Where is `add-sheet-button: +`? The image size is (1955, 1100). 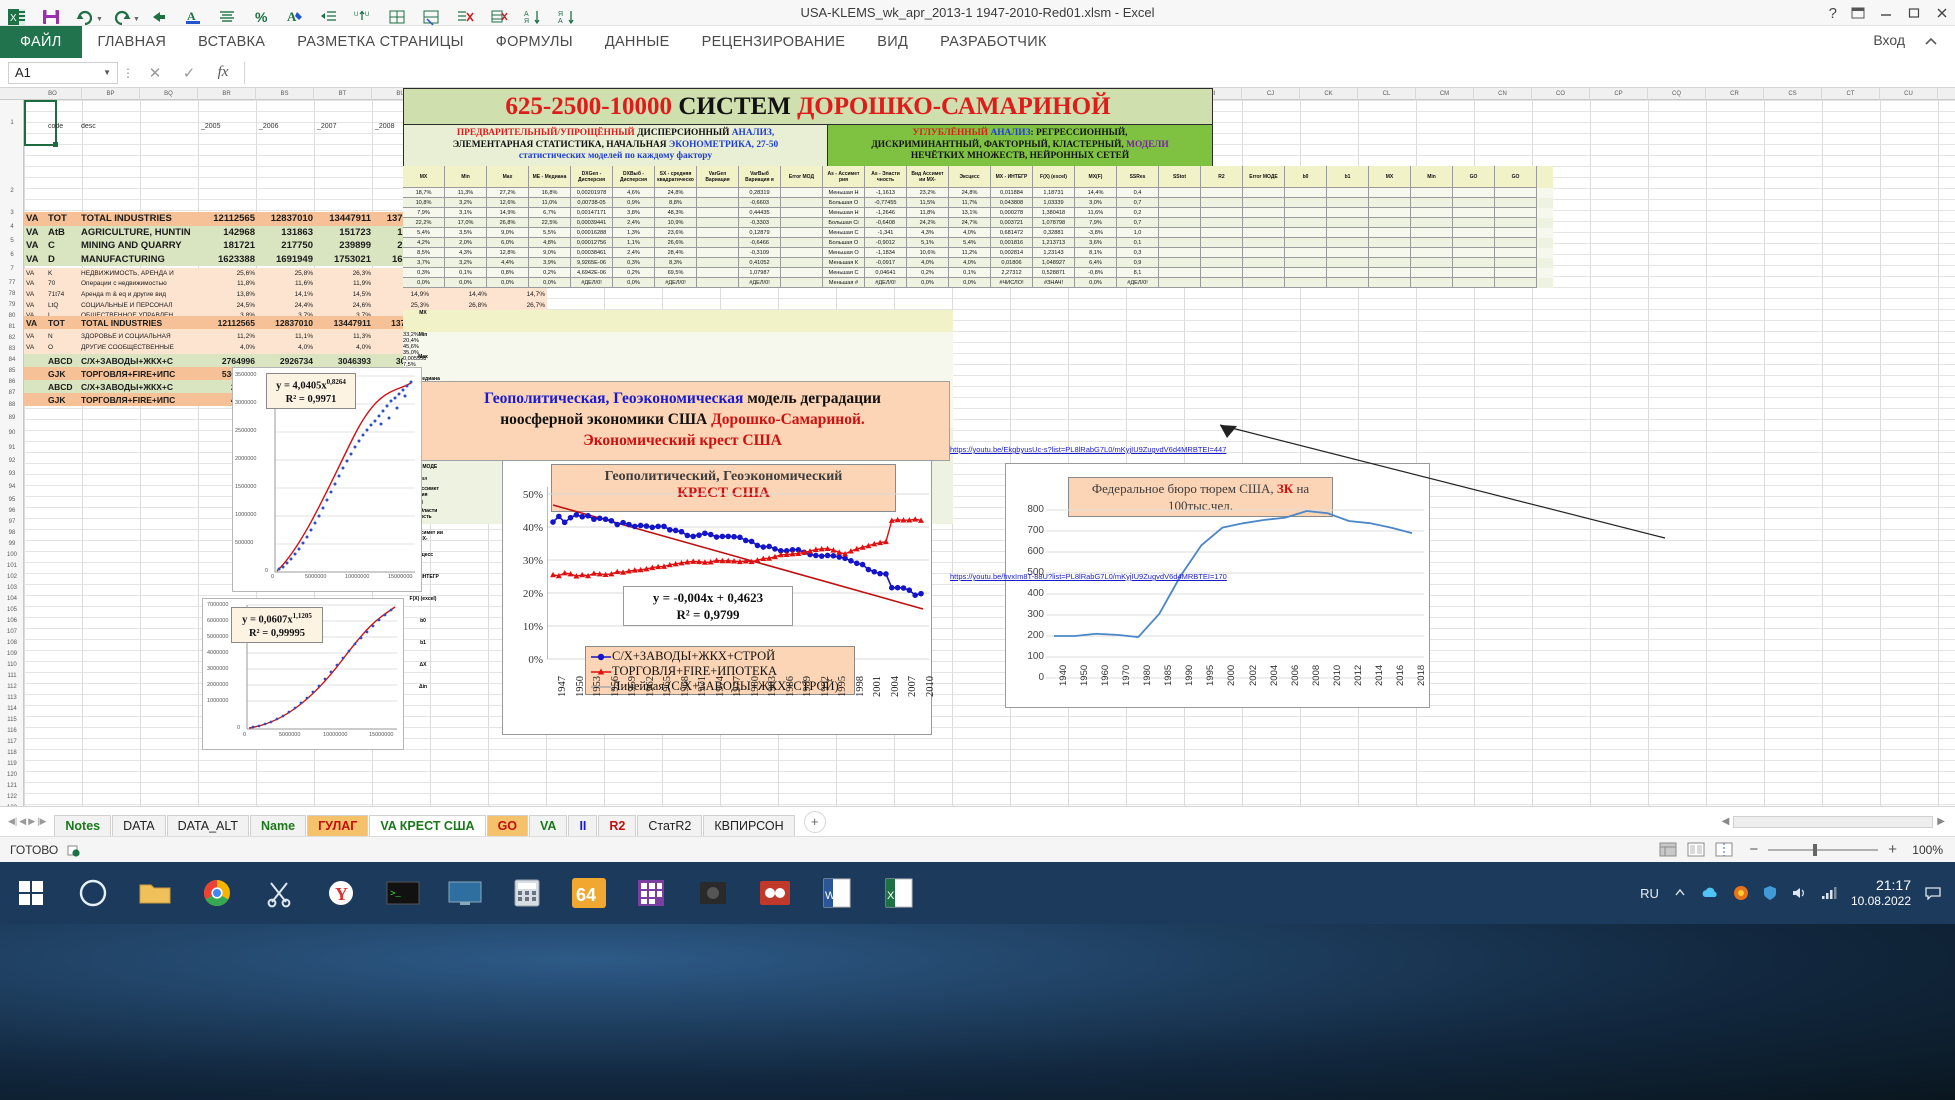
add-sheet-button: + is located at coordinates (814, 821).